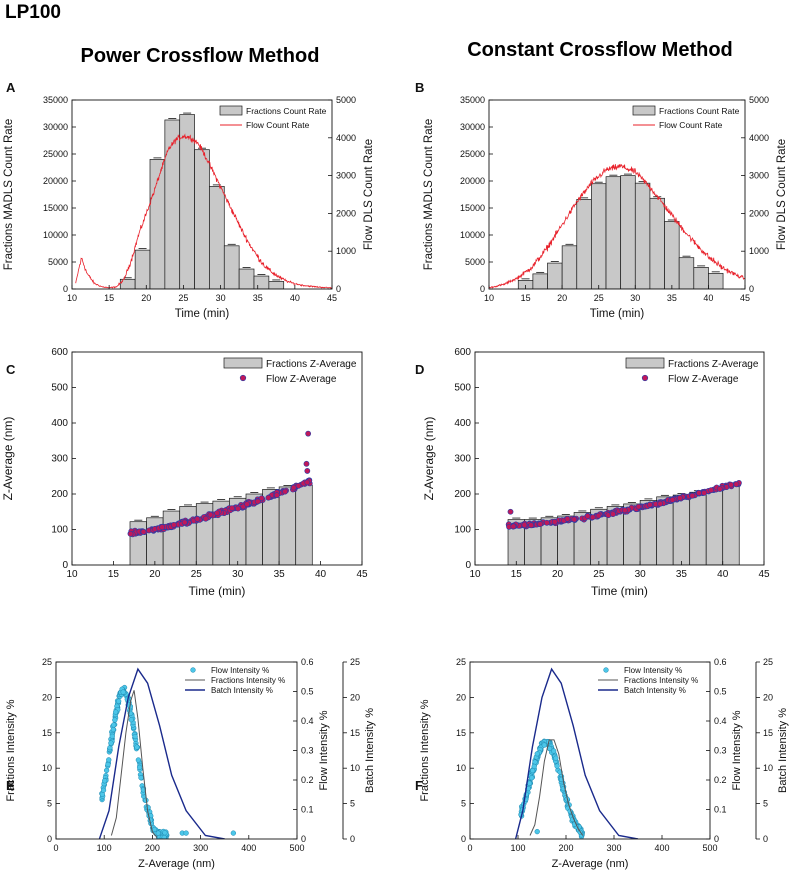  I want to click on x-tick-label: 35, so click(258, 298).